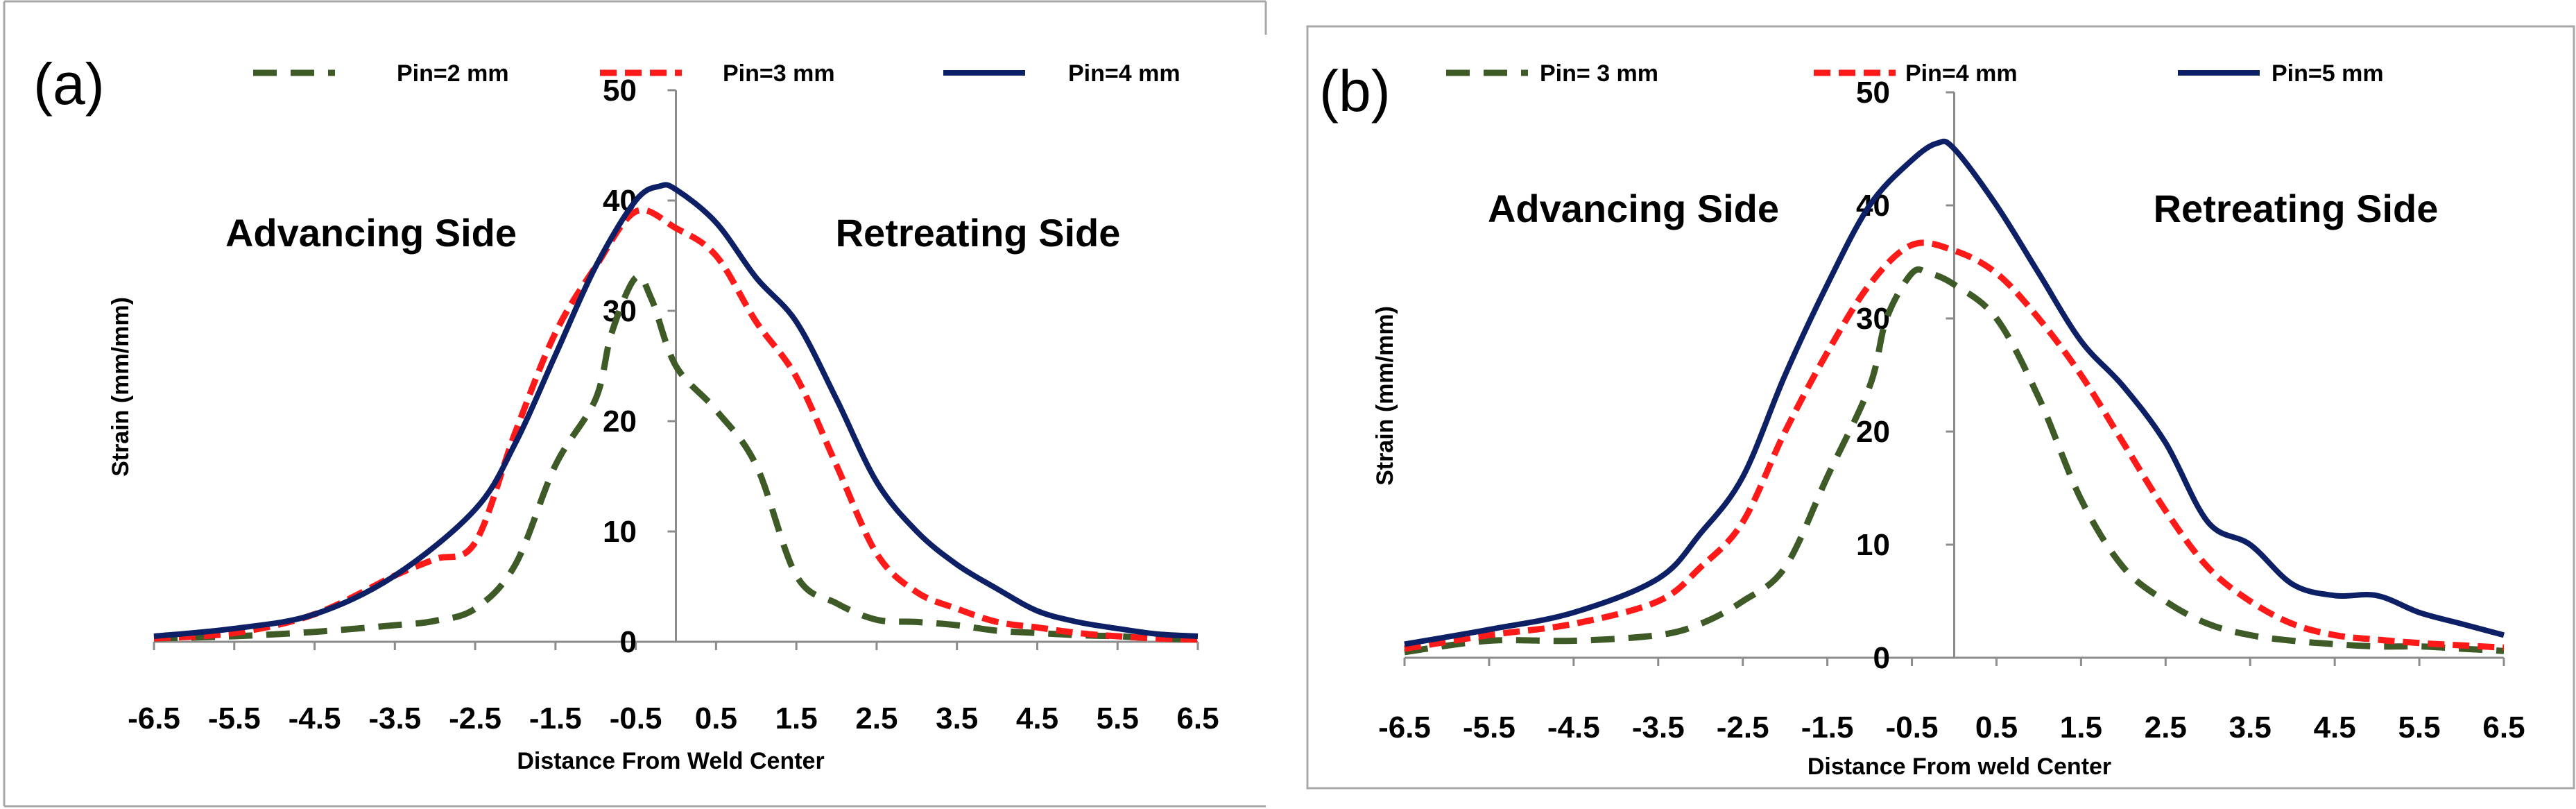 This screenshot has width=2576, height=809. What do you see at coordinates (2328, 73) in the screenshot?
I see `legend-label-b-3: Pin=5 mm` at bounding box center [2328, 73].